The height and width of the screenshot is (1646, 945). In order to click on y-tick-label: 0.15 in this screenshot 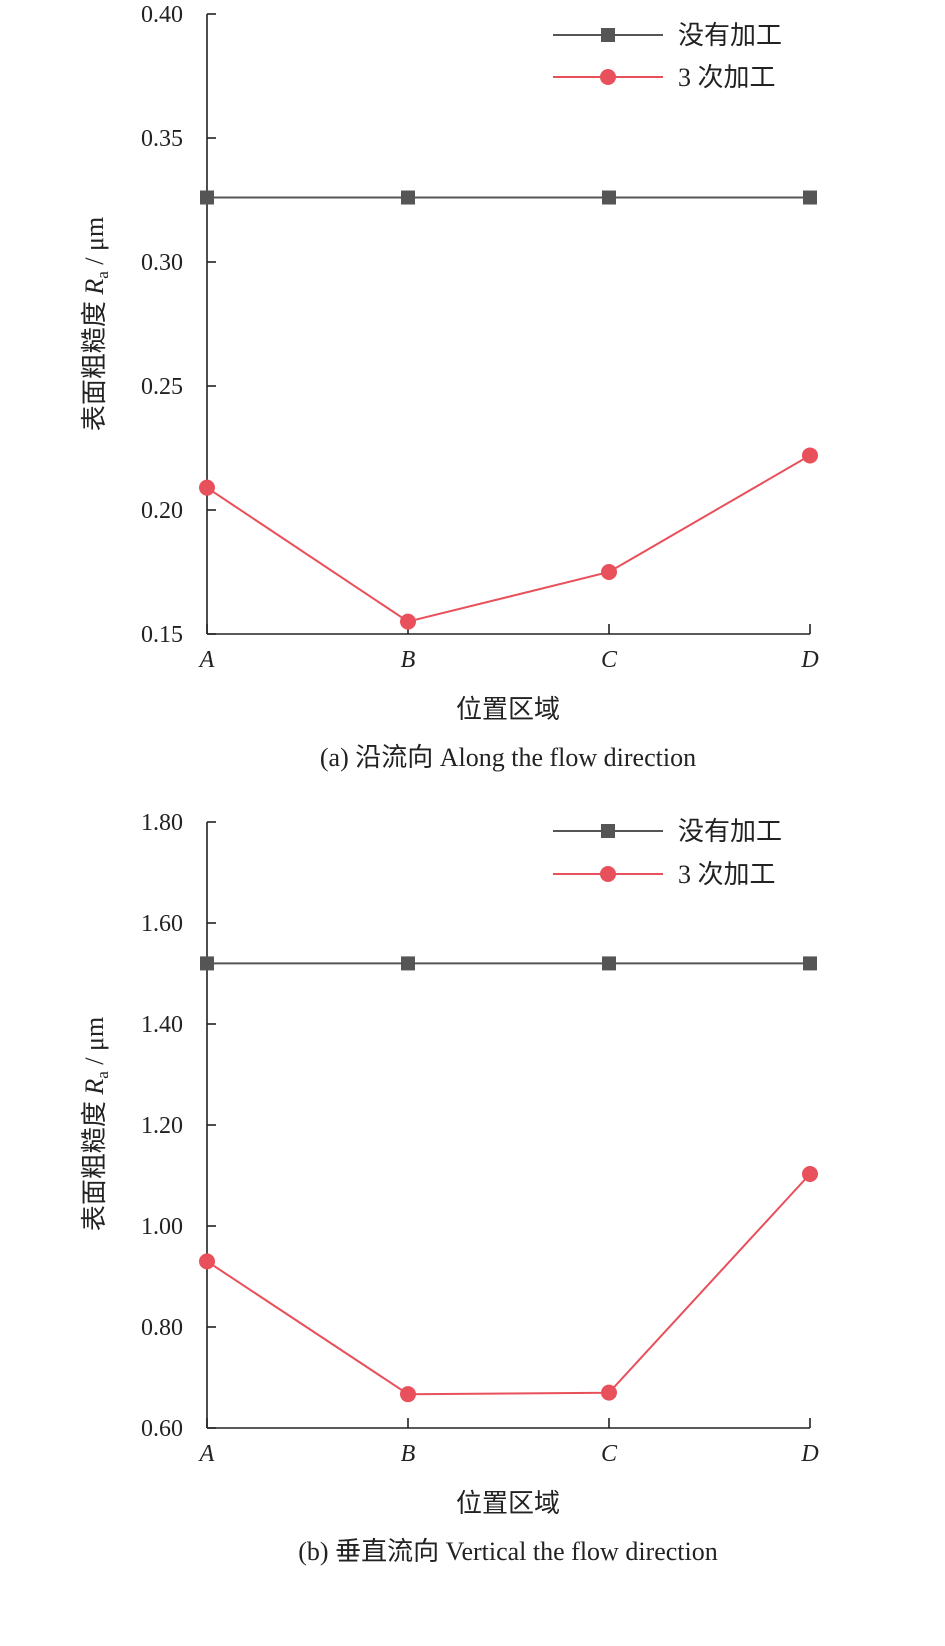, I will do `click(162, 635)`.